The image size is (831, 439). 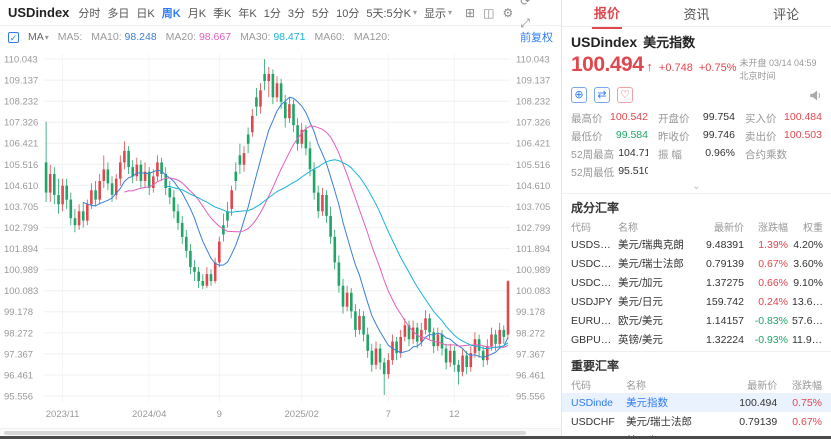 I want to click on period-分时: 分时, so click(x=89, y=13).